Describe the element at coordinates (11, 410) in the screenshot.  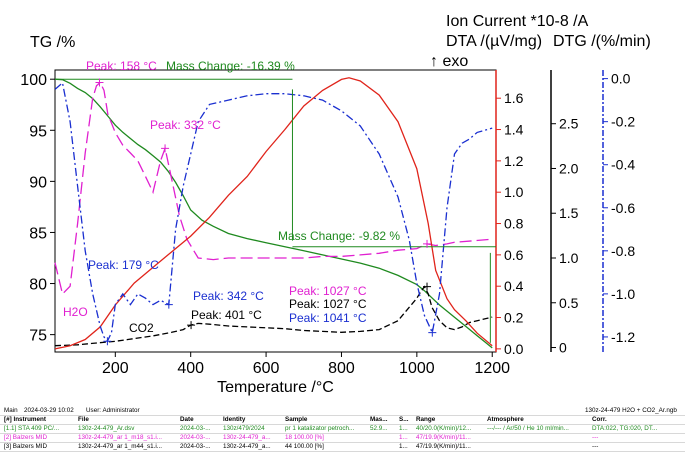
I see `main-label: Main` at that location.